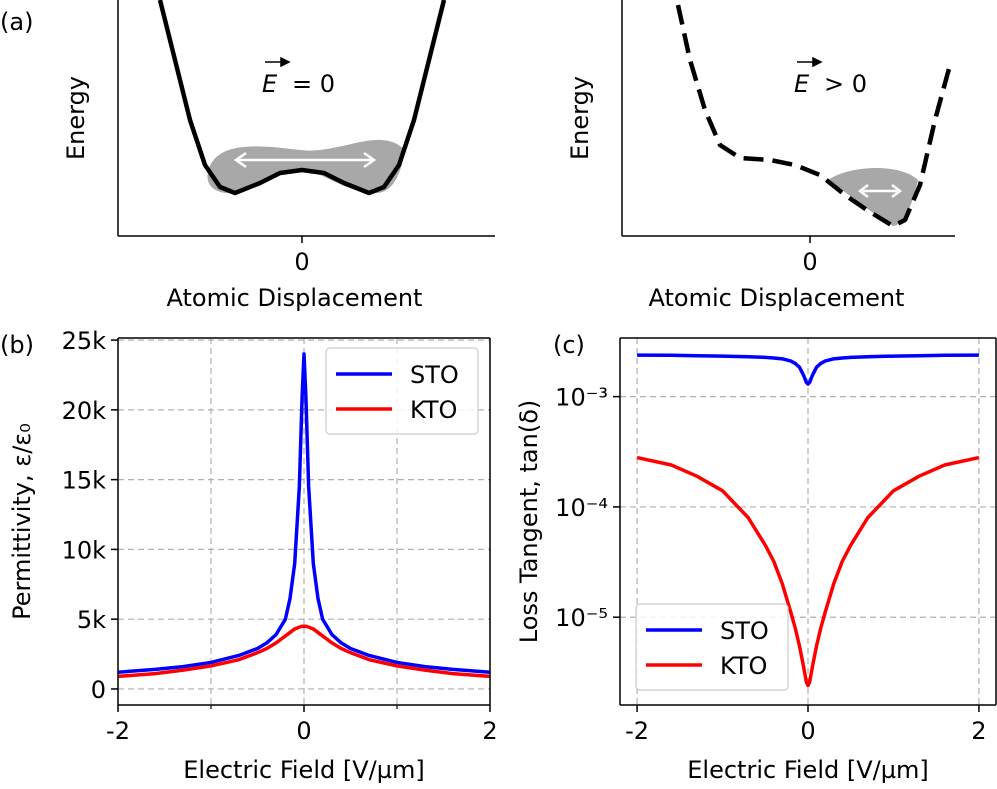 Image resolution: width=997 pixels, height=789 pixels. Describe the element at coordinates (581, 618) in the screenshot. I see `y-tick-label: 10⁻⁵` at that location.